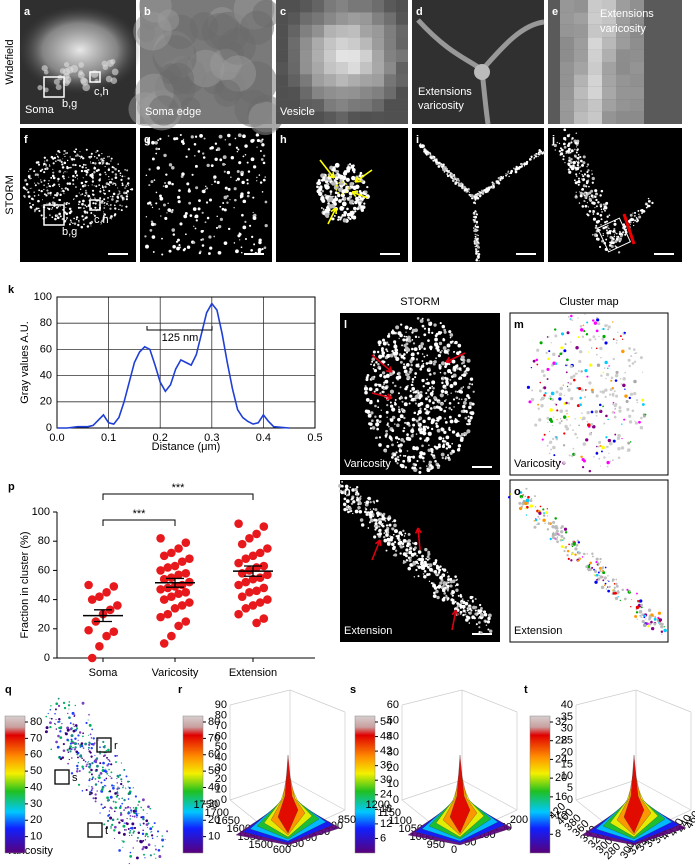 The height and width of the screenshot is (865, 695). I want to click on x-tick-label: Varicosity, so click(175, 673).